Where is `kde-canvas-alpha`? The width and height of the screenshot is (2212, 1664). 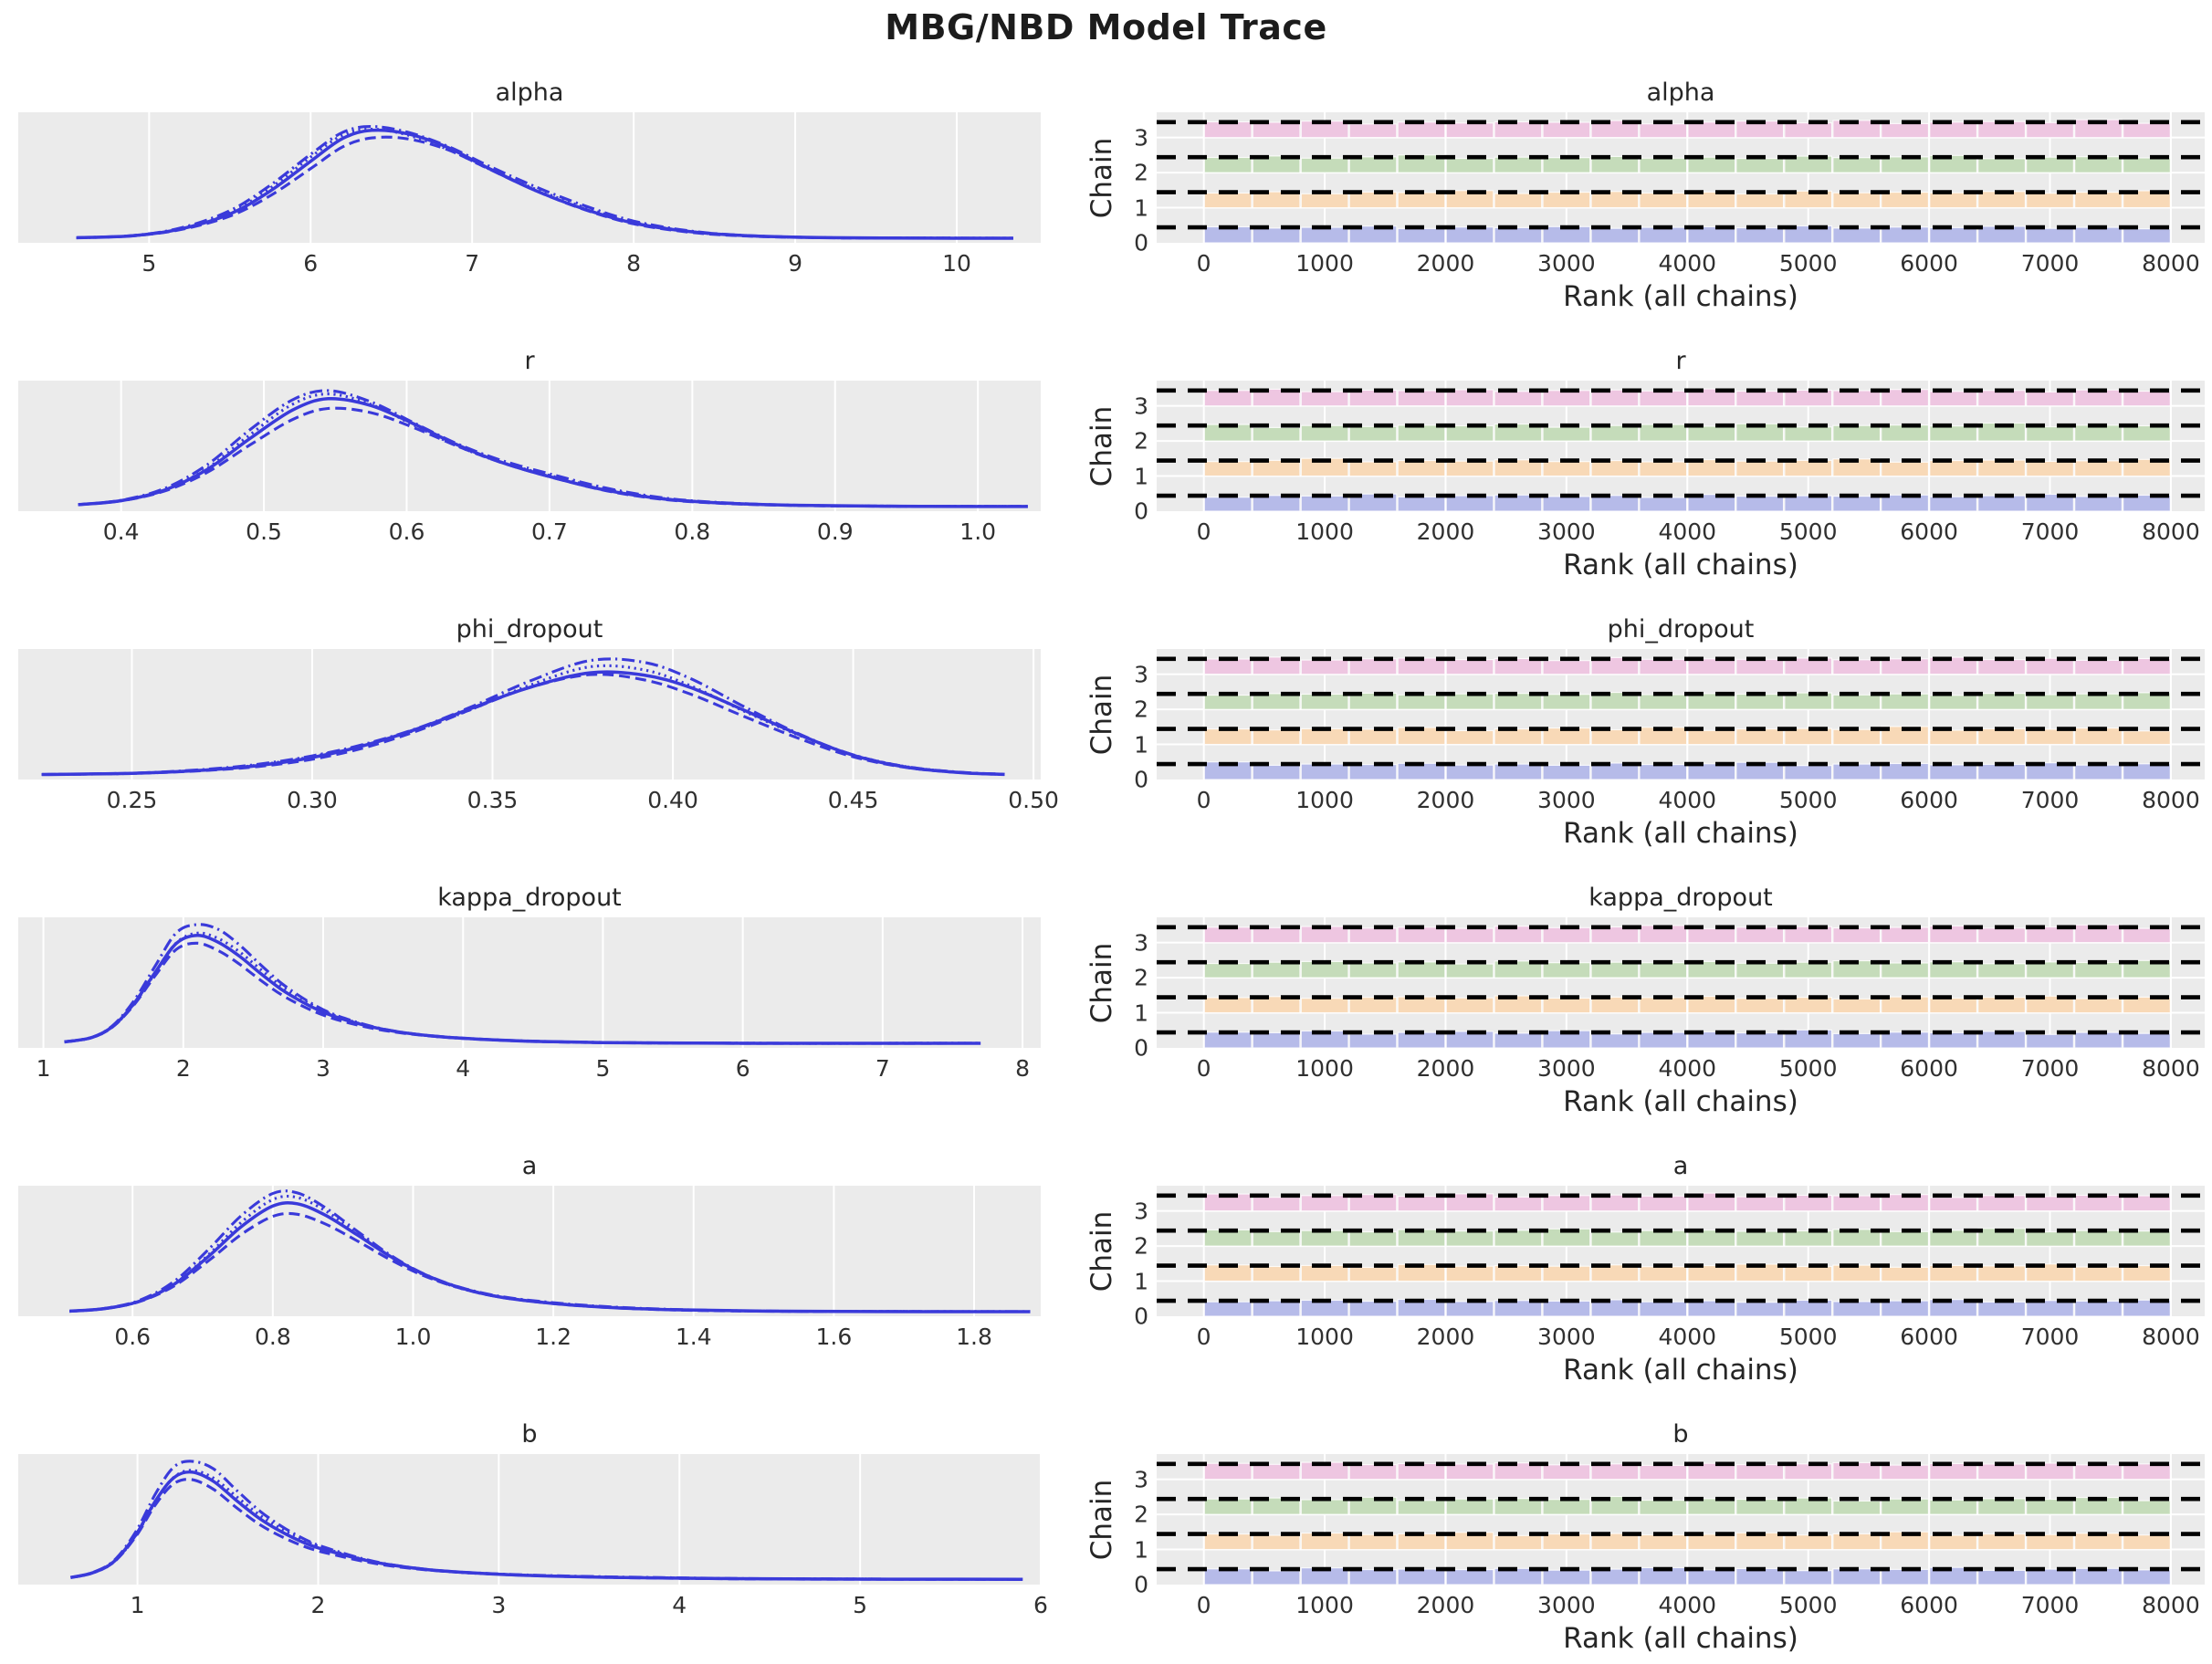
kde-canvas-alpha is located at coordinates (529, 177).